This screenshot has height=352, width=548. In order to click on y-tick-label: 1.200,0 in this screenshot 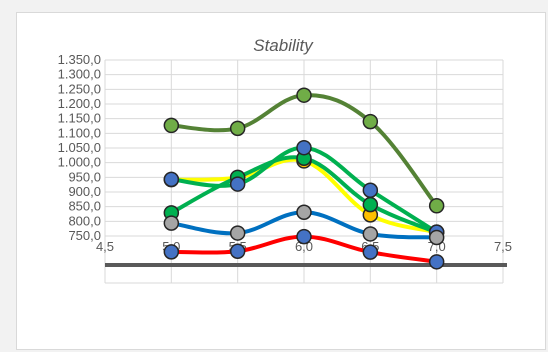, I will do `click(79, 103)`.